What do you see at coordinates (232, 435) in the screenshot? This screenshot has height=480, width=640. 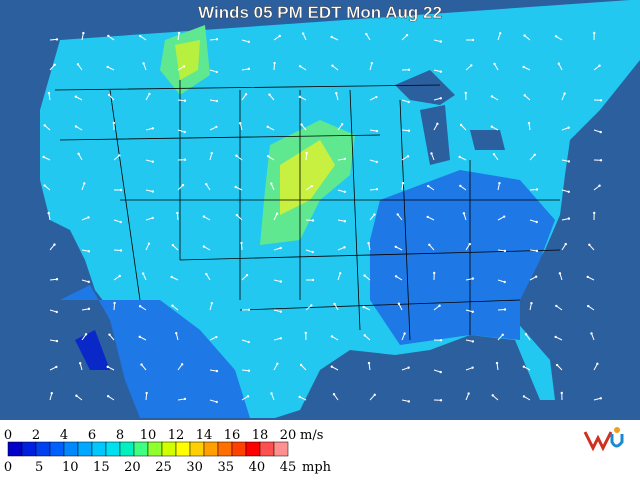 I see `ms-label: 16` at bounding box center [232, 435].